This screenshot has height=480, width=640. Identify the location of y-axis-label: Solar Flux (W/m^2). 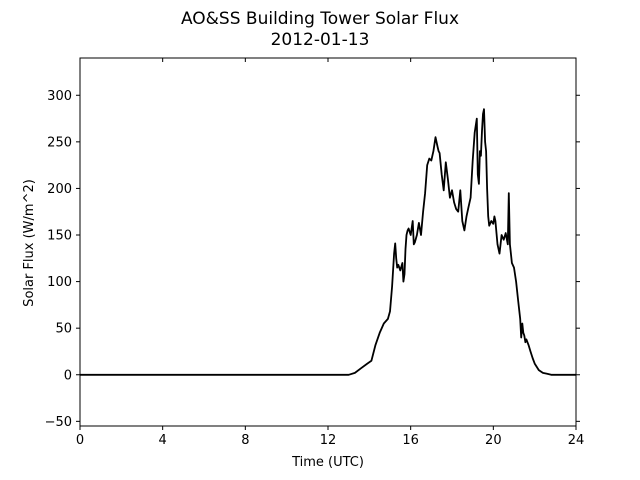
(29, 243).